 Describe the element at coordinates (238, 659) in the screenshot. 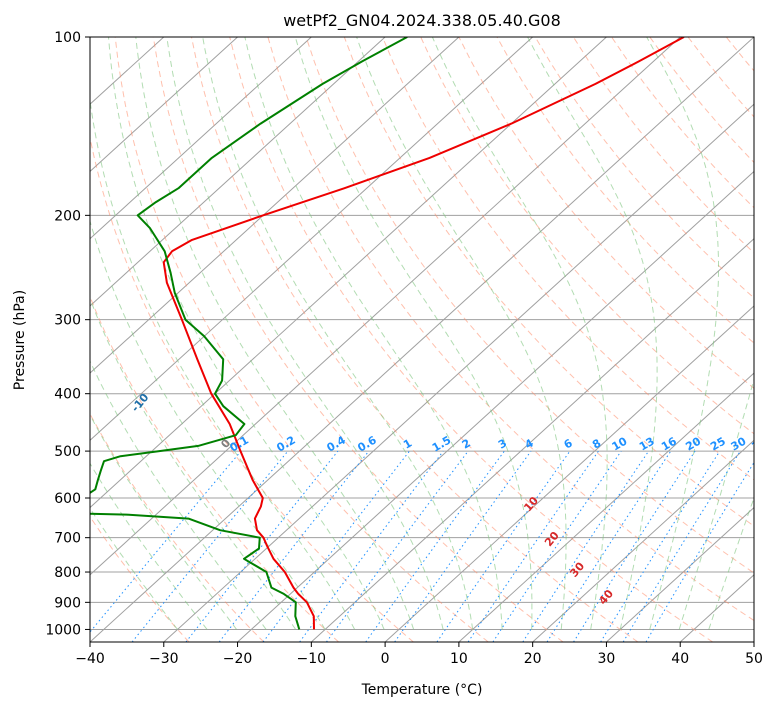

I see `x-tick-label: −20` at that location.